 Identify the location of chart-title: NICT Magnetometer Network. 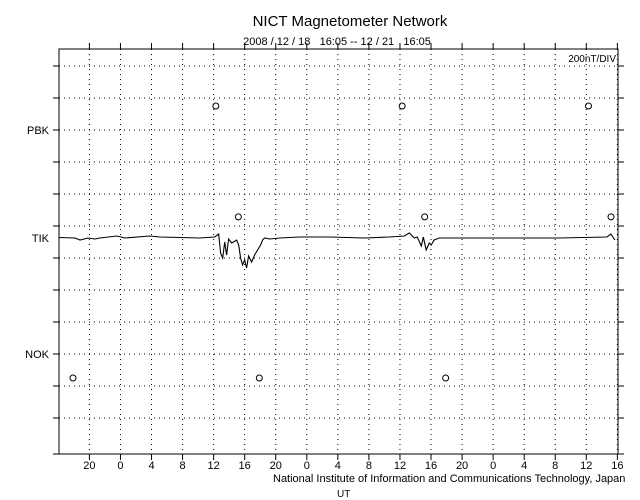
(350, 21).